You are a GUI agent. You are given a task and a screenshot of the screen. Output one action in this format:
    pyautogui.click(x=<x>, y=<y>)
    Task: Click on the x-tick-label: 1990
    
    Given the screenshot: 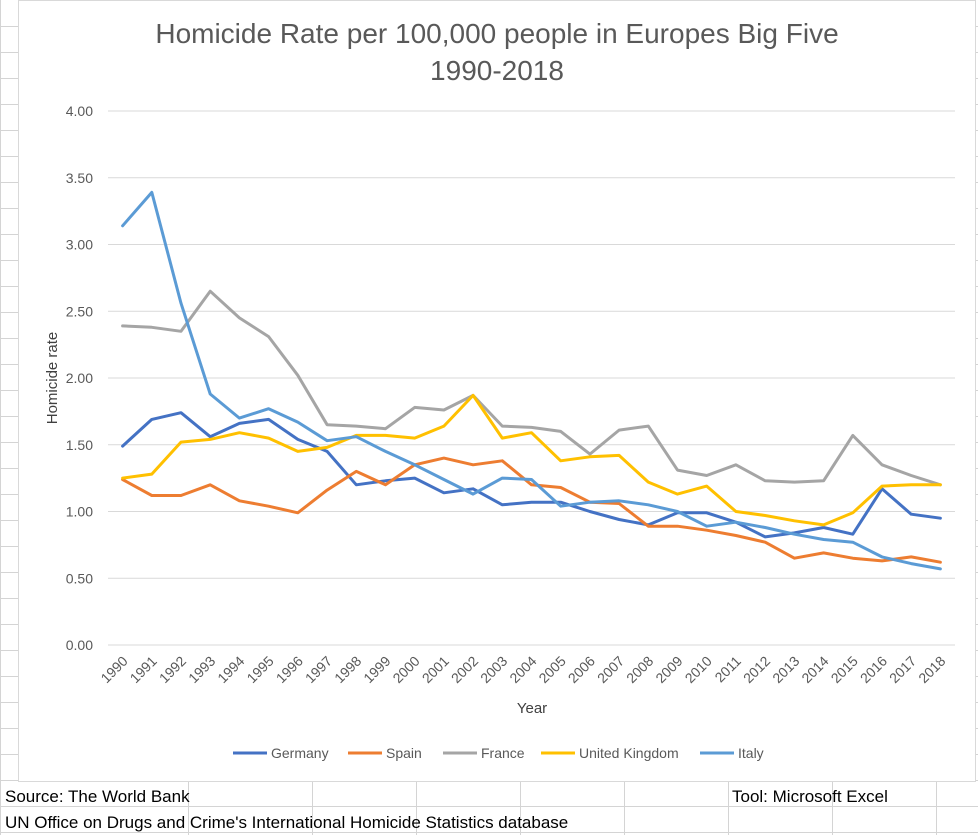 What is the action you would take?
    pyautogui.click(x=113, y=669)
    